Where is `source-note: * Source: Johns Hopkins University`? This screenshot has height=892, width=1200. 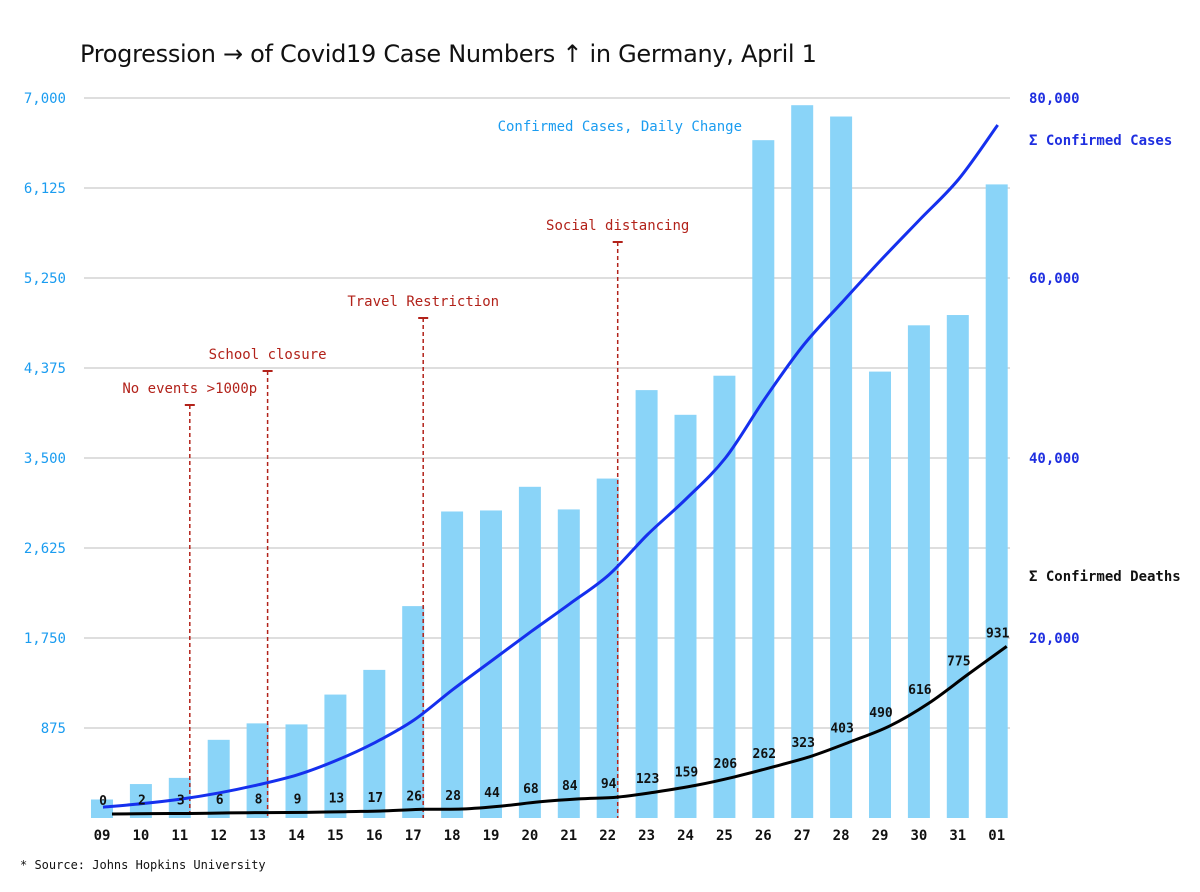
source-note: * Source: Johns Hopkins University is located at coordinates (143, 865).